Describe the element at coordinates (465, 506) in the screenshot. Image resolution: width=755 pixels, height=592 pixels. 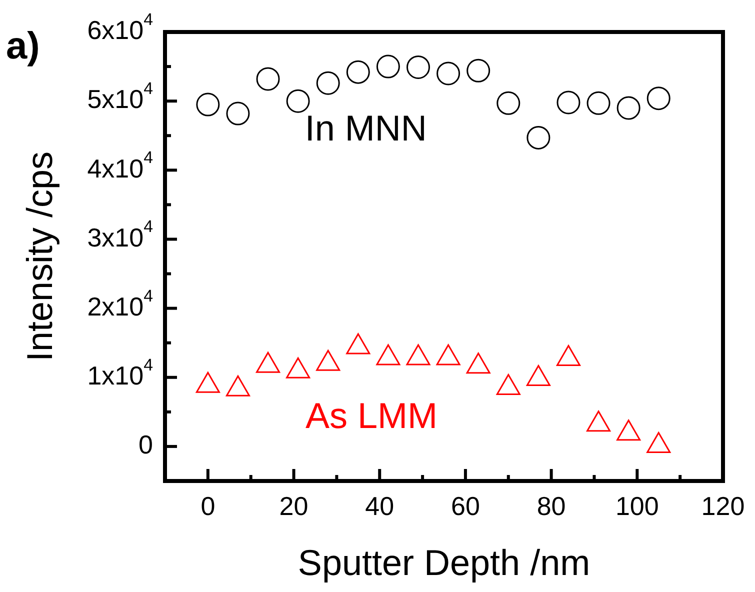
I see `x-tick-label: 60` at that location.